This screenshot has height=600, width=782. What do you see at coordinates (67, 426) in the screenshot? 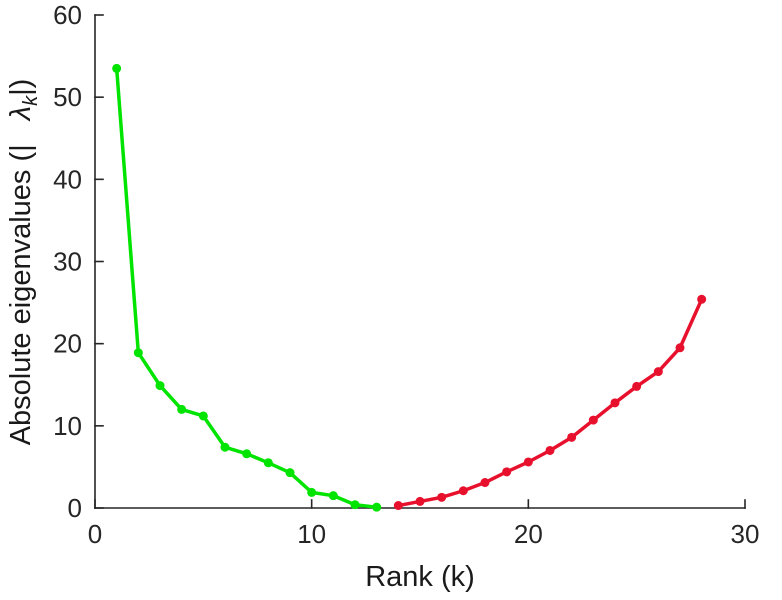
I see `y-tick-label: 10` at bounding box center [67, 426].